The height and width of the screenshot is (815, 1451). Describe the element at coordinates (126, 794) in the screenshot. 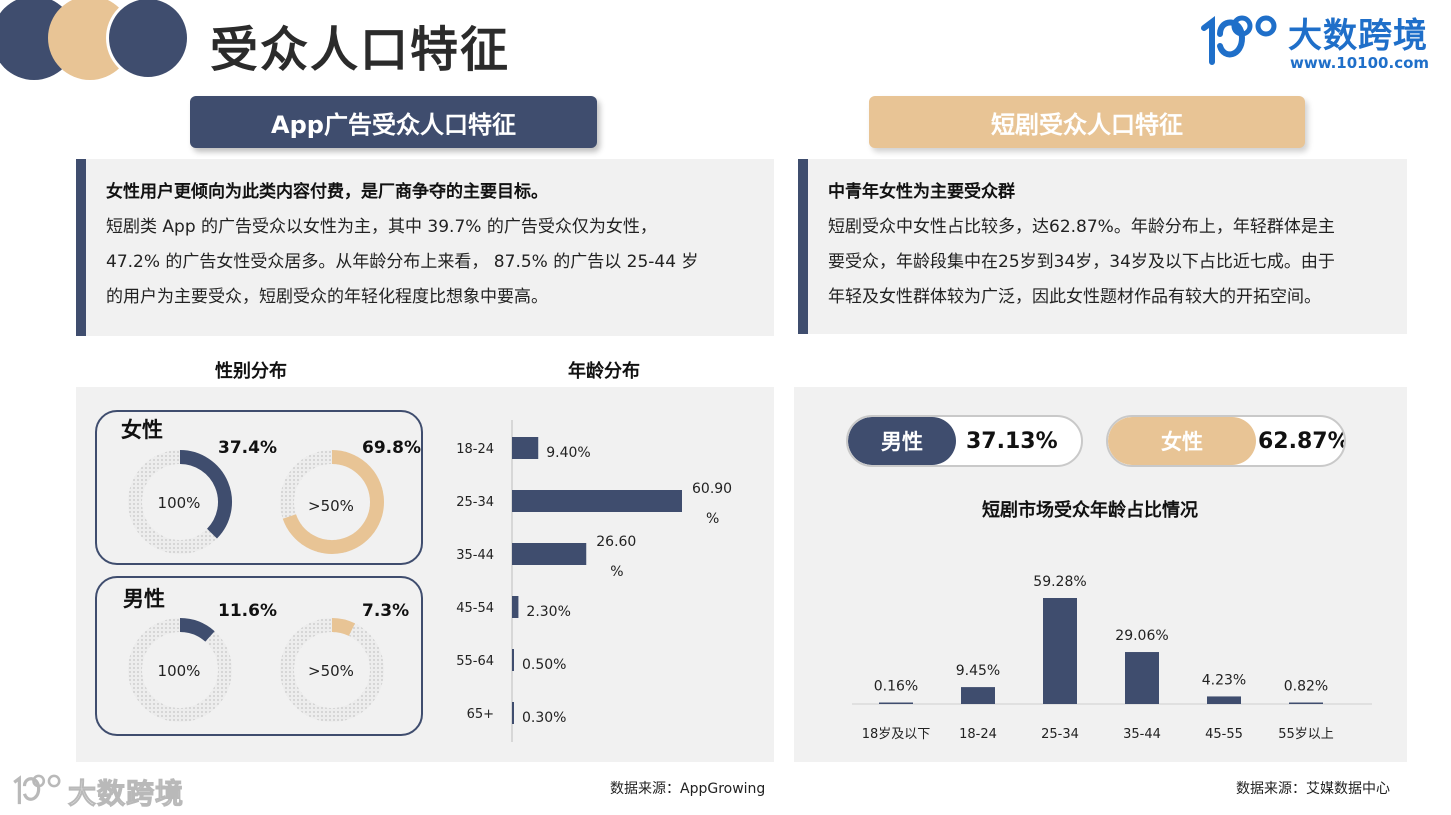

I see `watermark-text: 大数跨境` at that location.